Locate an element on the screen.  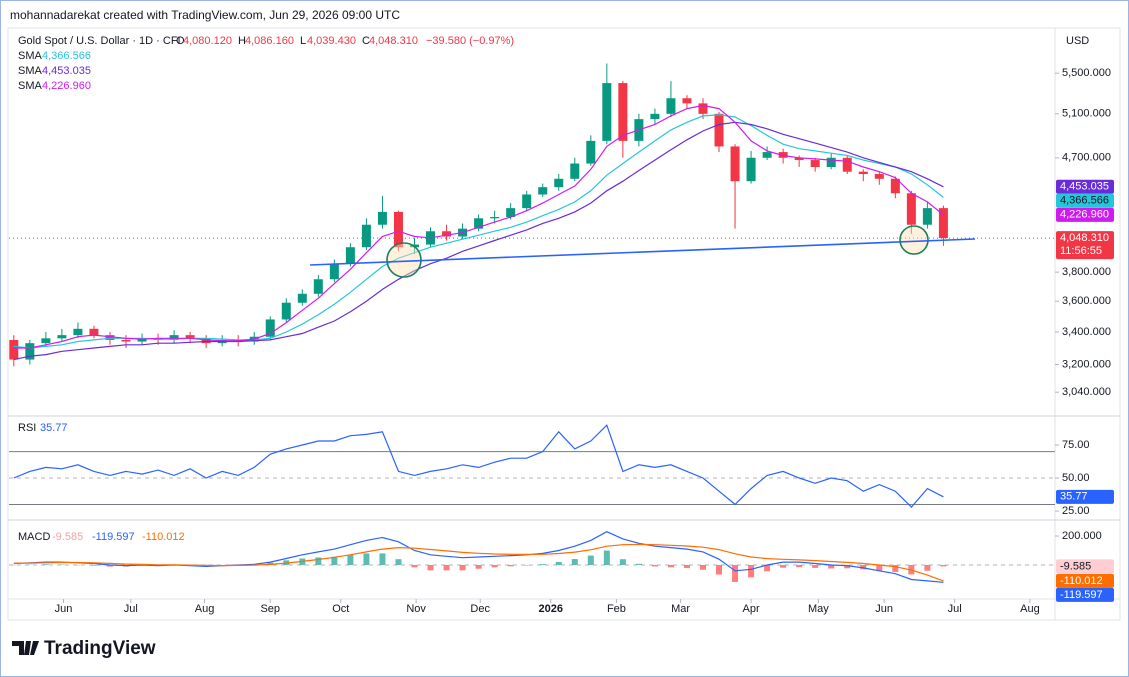
price-tag-label: 4,453.035 is located at coordinates (1084, 187).